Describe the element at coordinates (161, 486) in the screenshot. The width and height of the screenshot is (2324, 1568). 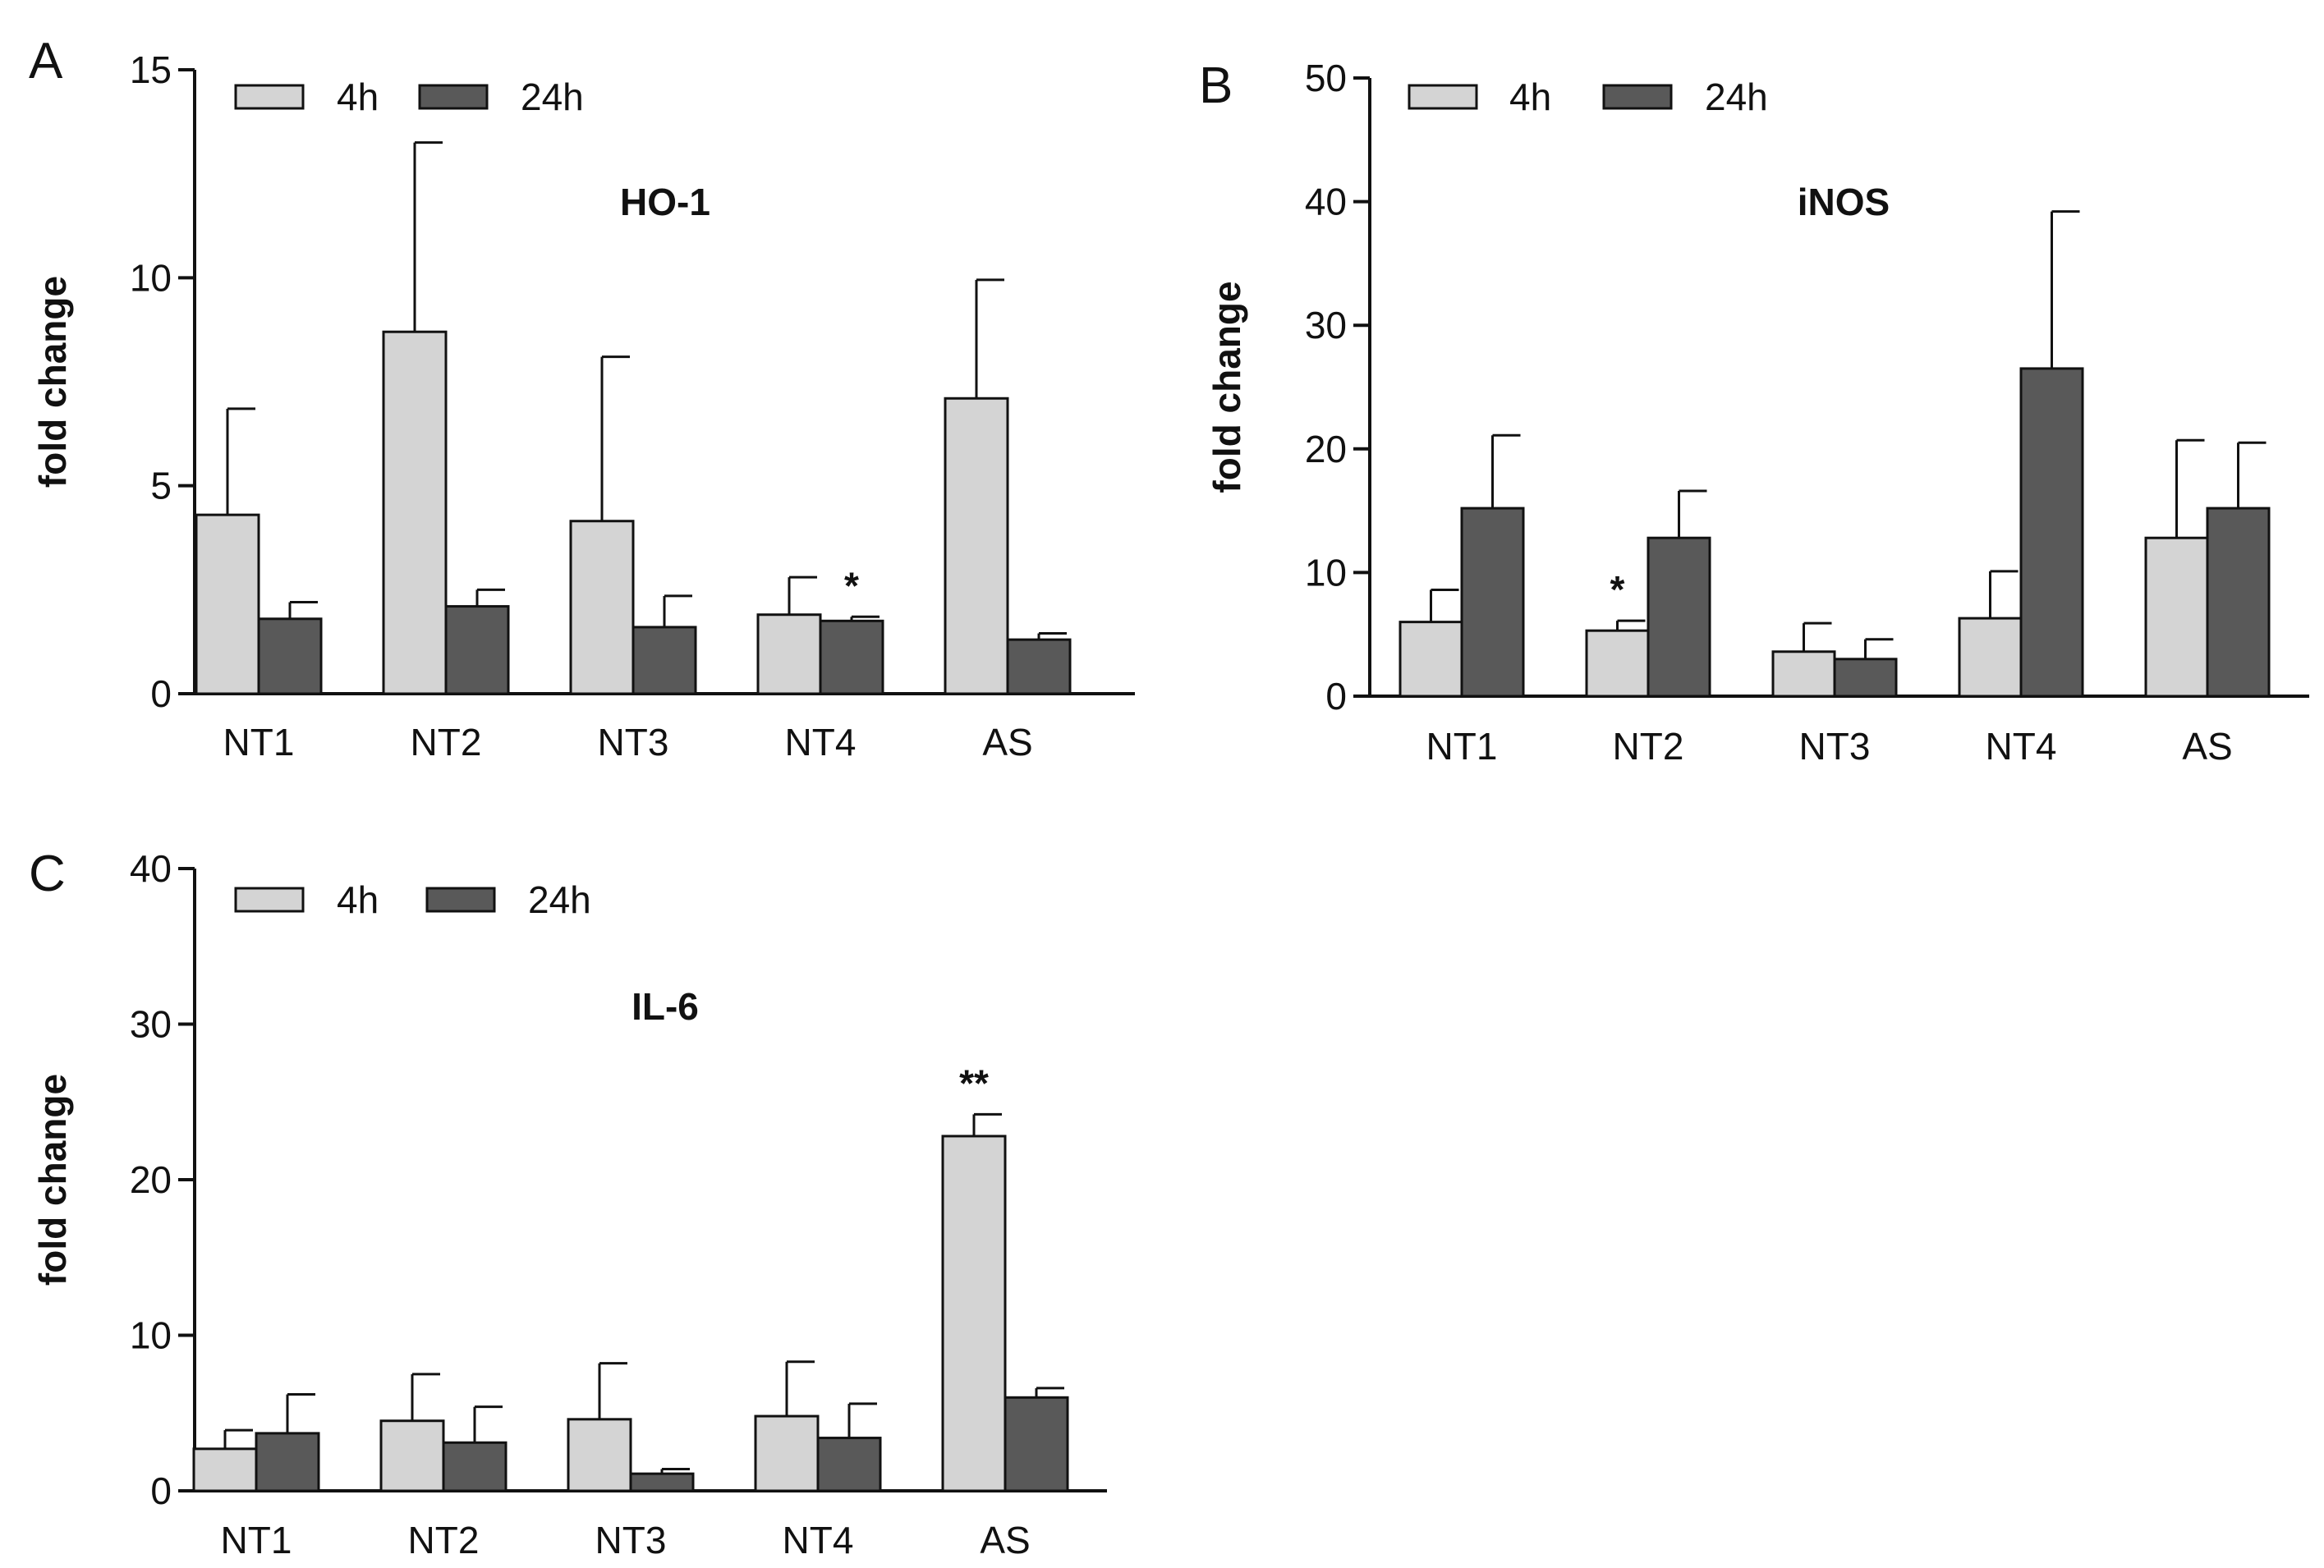
I see `y-tick-label: 5` at that location.